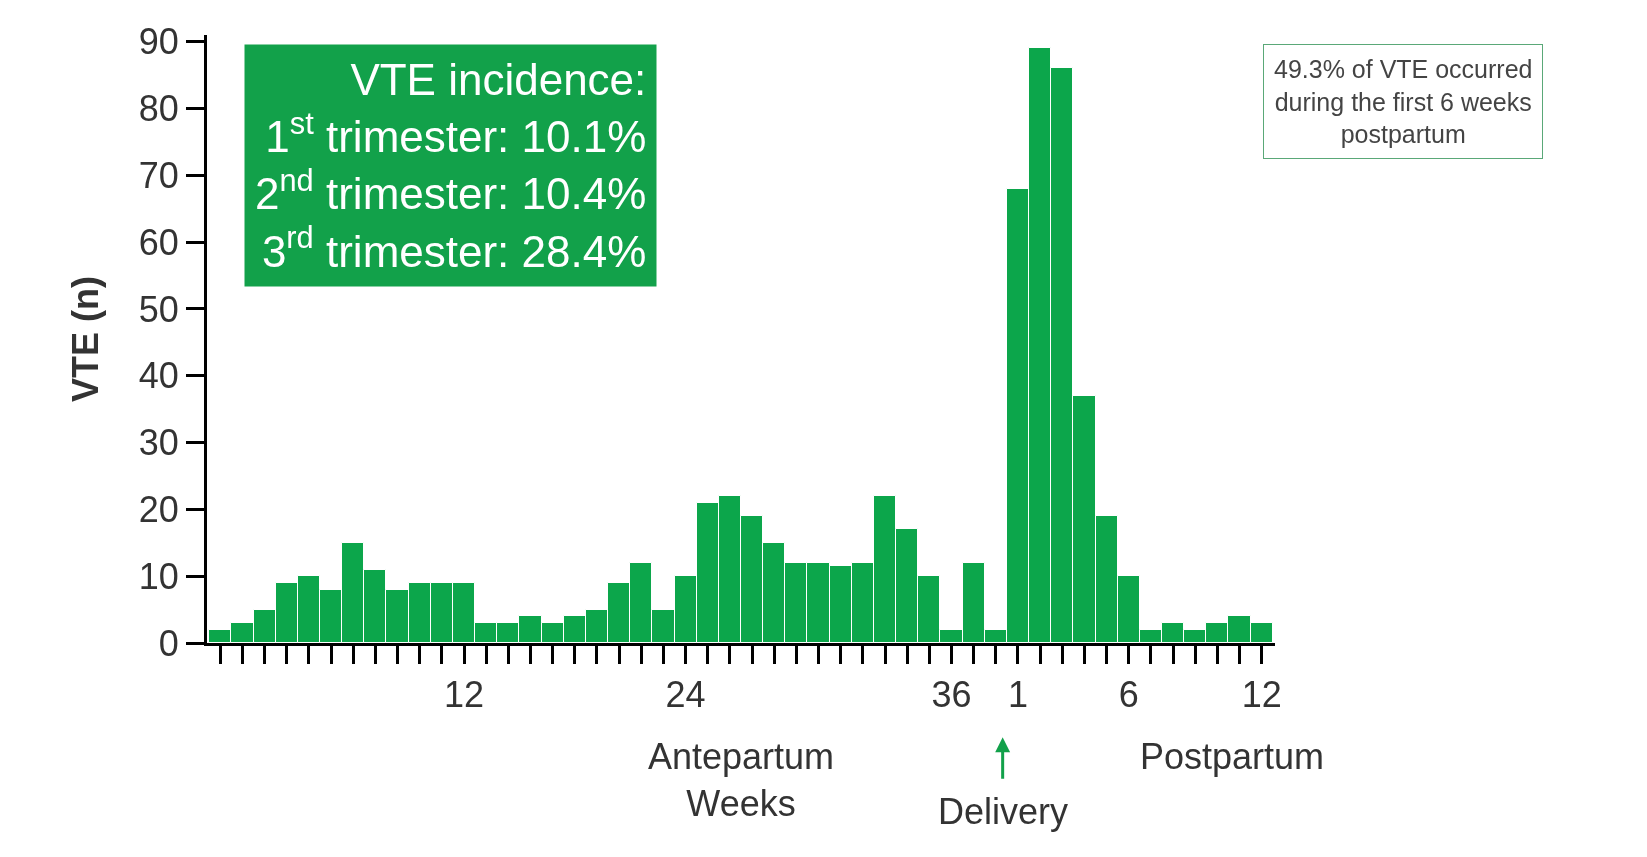  What do you see at coordinates (451, 165) in the screenshot?
I see `text: VTE incidence: 1$^{st}$ trimester: 10.1% 2$^{nd}$ trimester: 10.4% 3$^{rd}$ trimester: 28.4%` at bounding box center [451, 165].